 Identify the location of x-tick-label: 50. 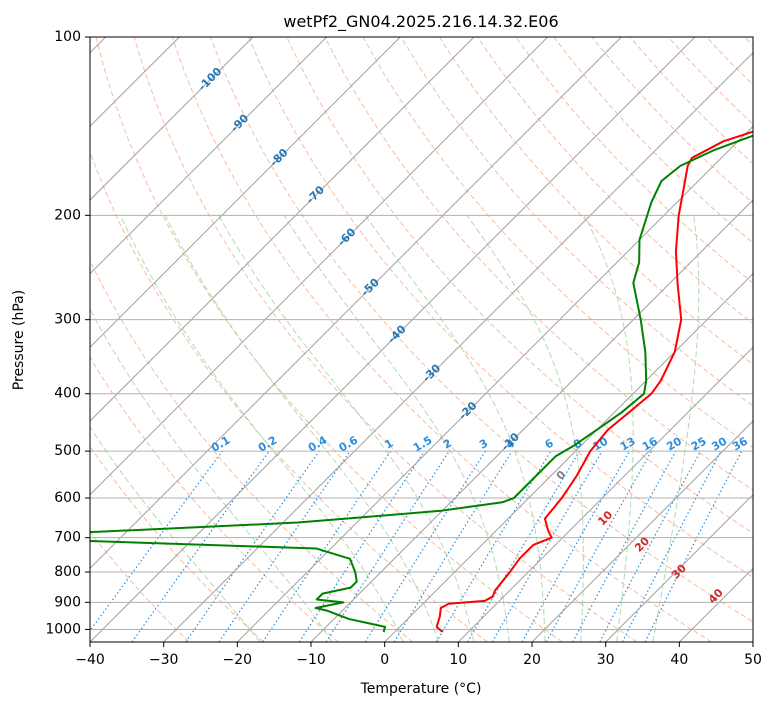
(753, 660).